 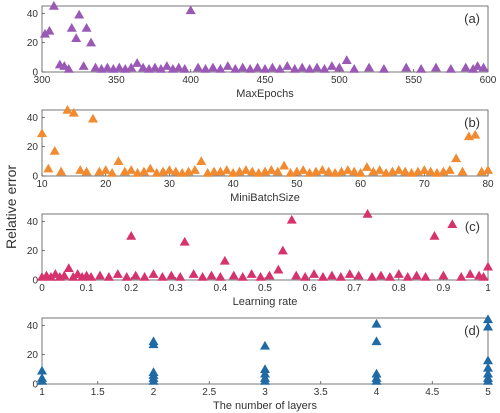 I want to click on x-tick-label-b-5: 60, so click(x=361, y=184).